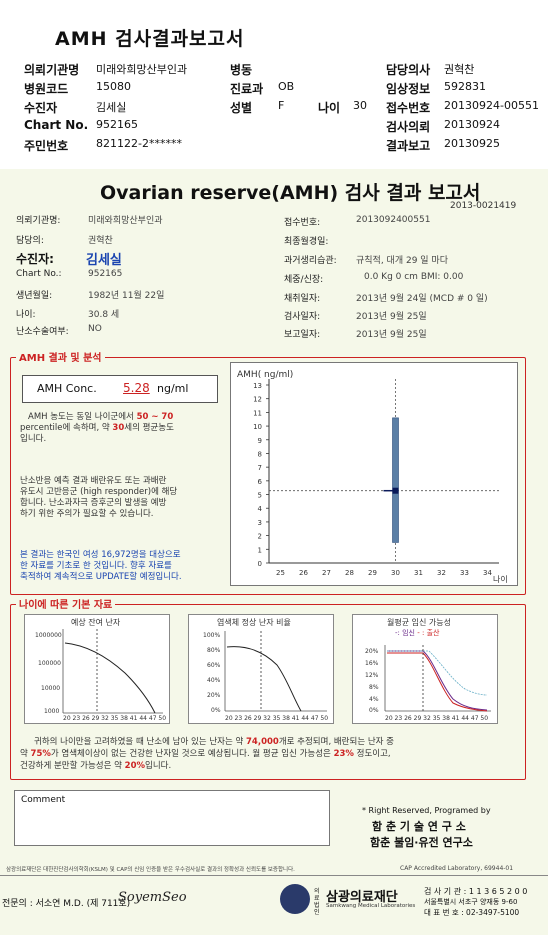 Image resolution: width=548 pixels, height=935 pixels. I want to click on scan-title: Ovarian reserve(AMH) 검사 결과 보고서, so click(290, 193).